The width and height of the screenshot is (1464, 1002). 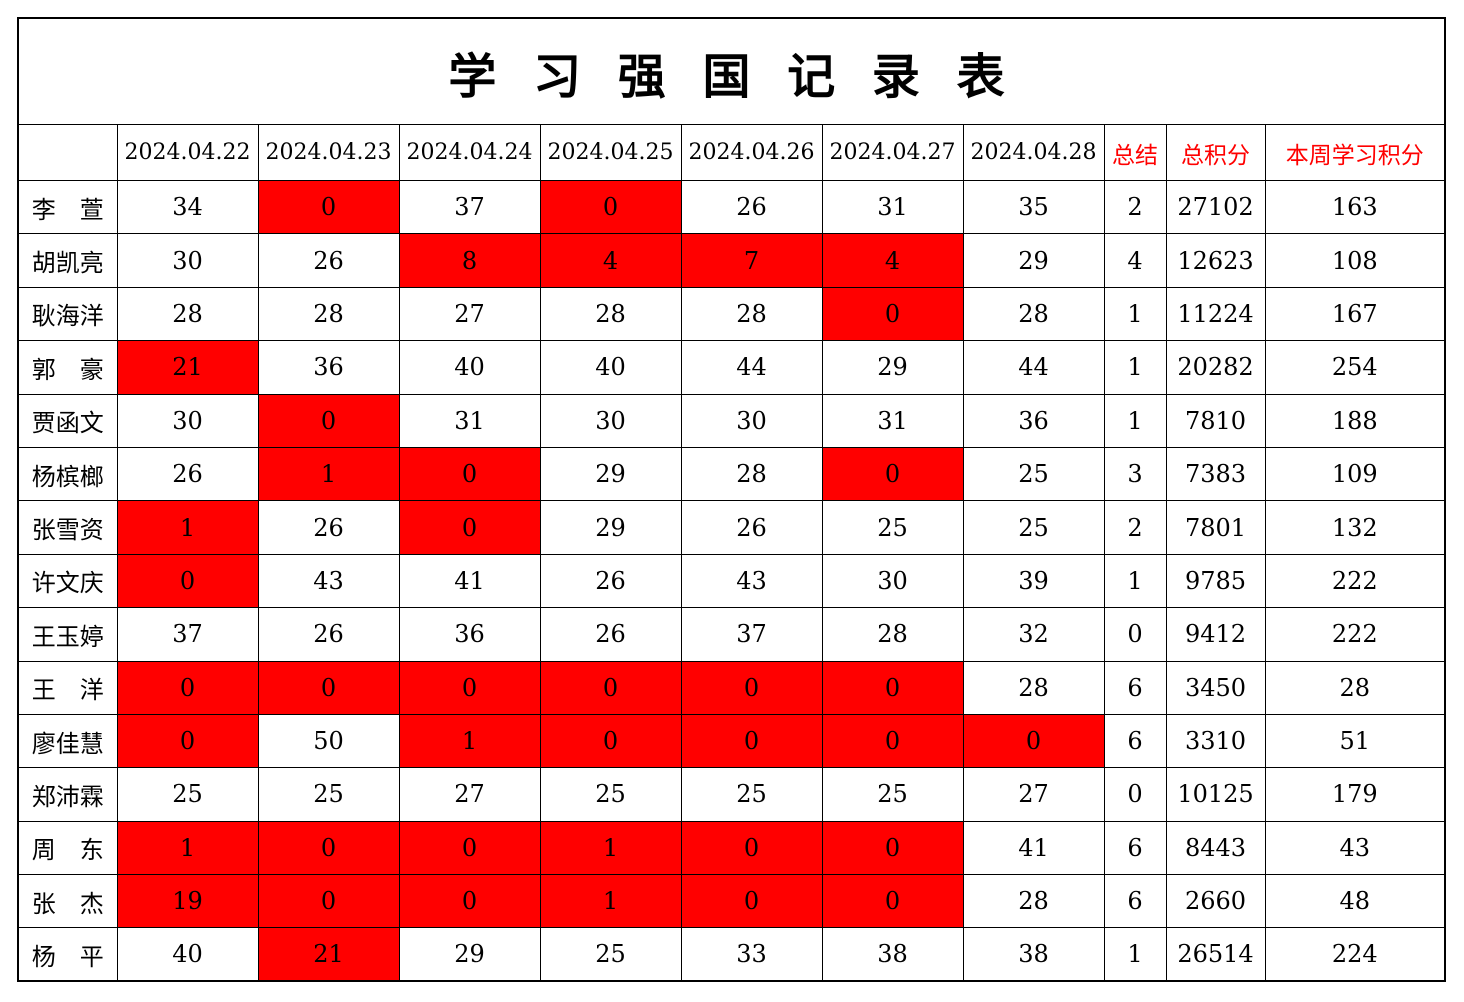 I want to click on score-cell: 44, so click(x=751, y=367).